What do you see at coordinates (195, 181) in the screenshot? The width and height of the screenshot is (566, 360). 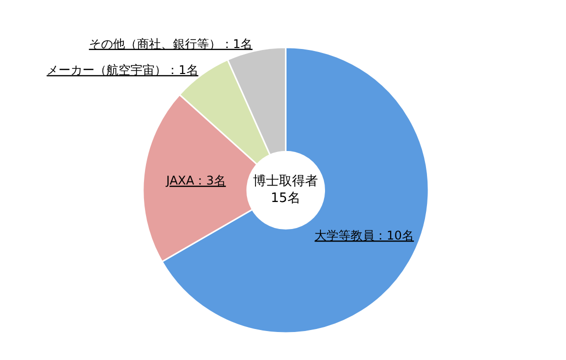 I see `slice-label: JAXA：3名` at bounding box center [195, 181].